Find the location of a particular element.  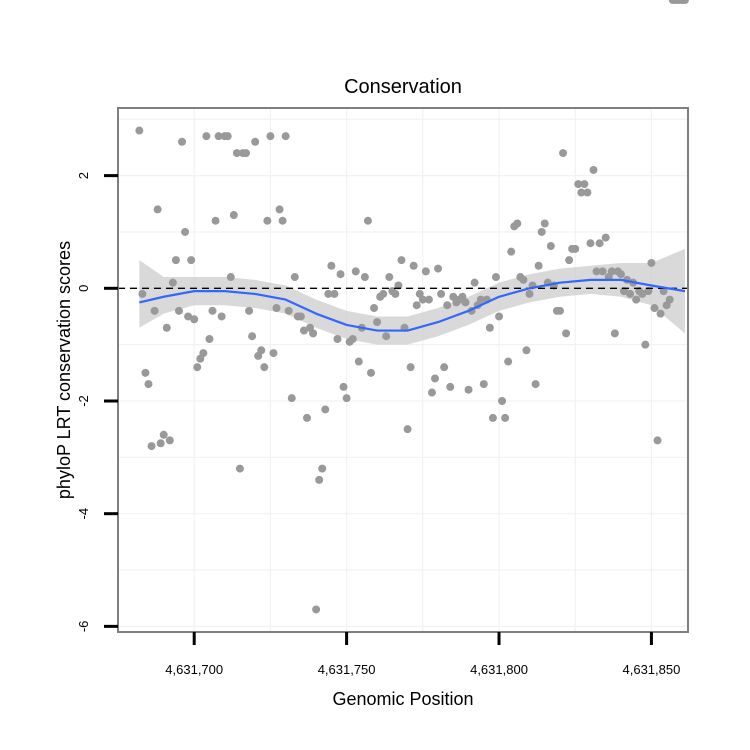

confidence-band is located at coordinates (412, 296).